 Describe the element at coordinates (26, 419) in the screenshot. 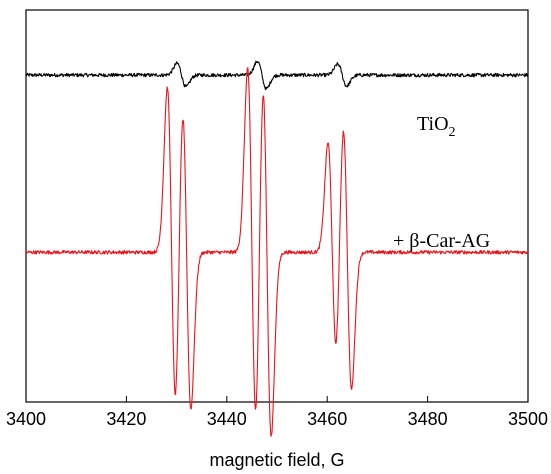

I see `x-tick-label: 3400` at that location.